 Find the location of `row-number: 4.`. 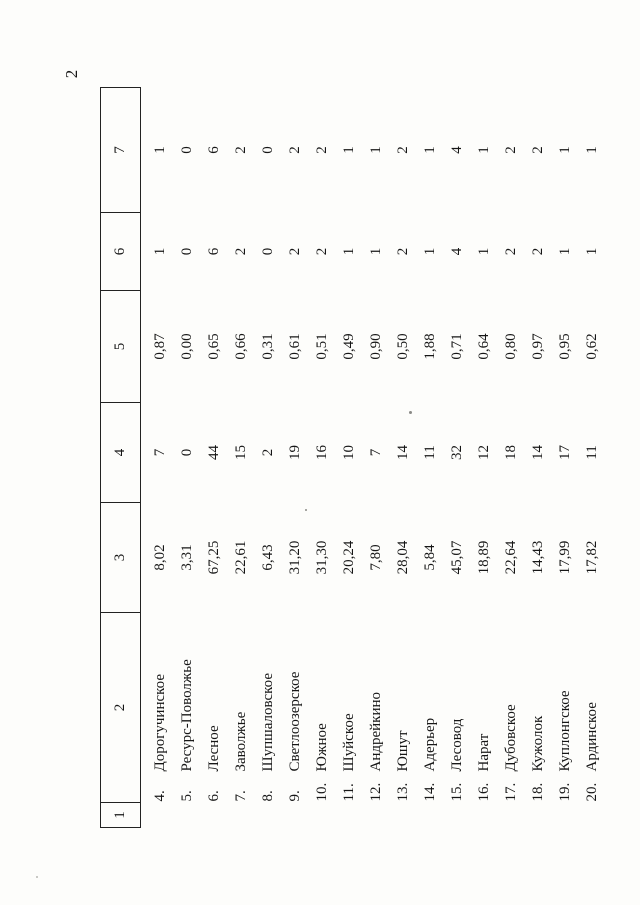

row-number: 4. is located at coordinates (160, 796).